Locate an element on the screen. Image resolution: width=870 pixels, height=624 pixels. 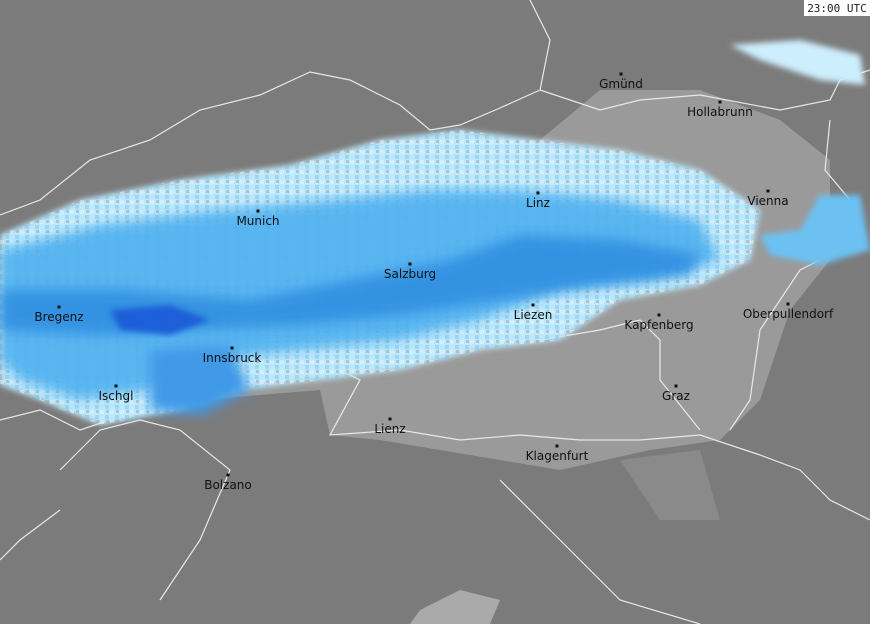
city-name: Liezen is located at coordinates (533, 315).